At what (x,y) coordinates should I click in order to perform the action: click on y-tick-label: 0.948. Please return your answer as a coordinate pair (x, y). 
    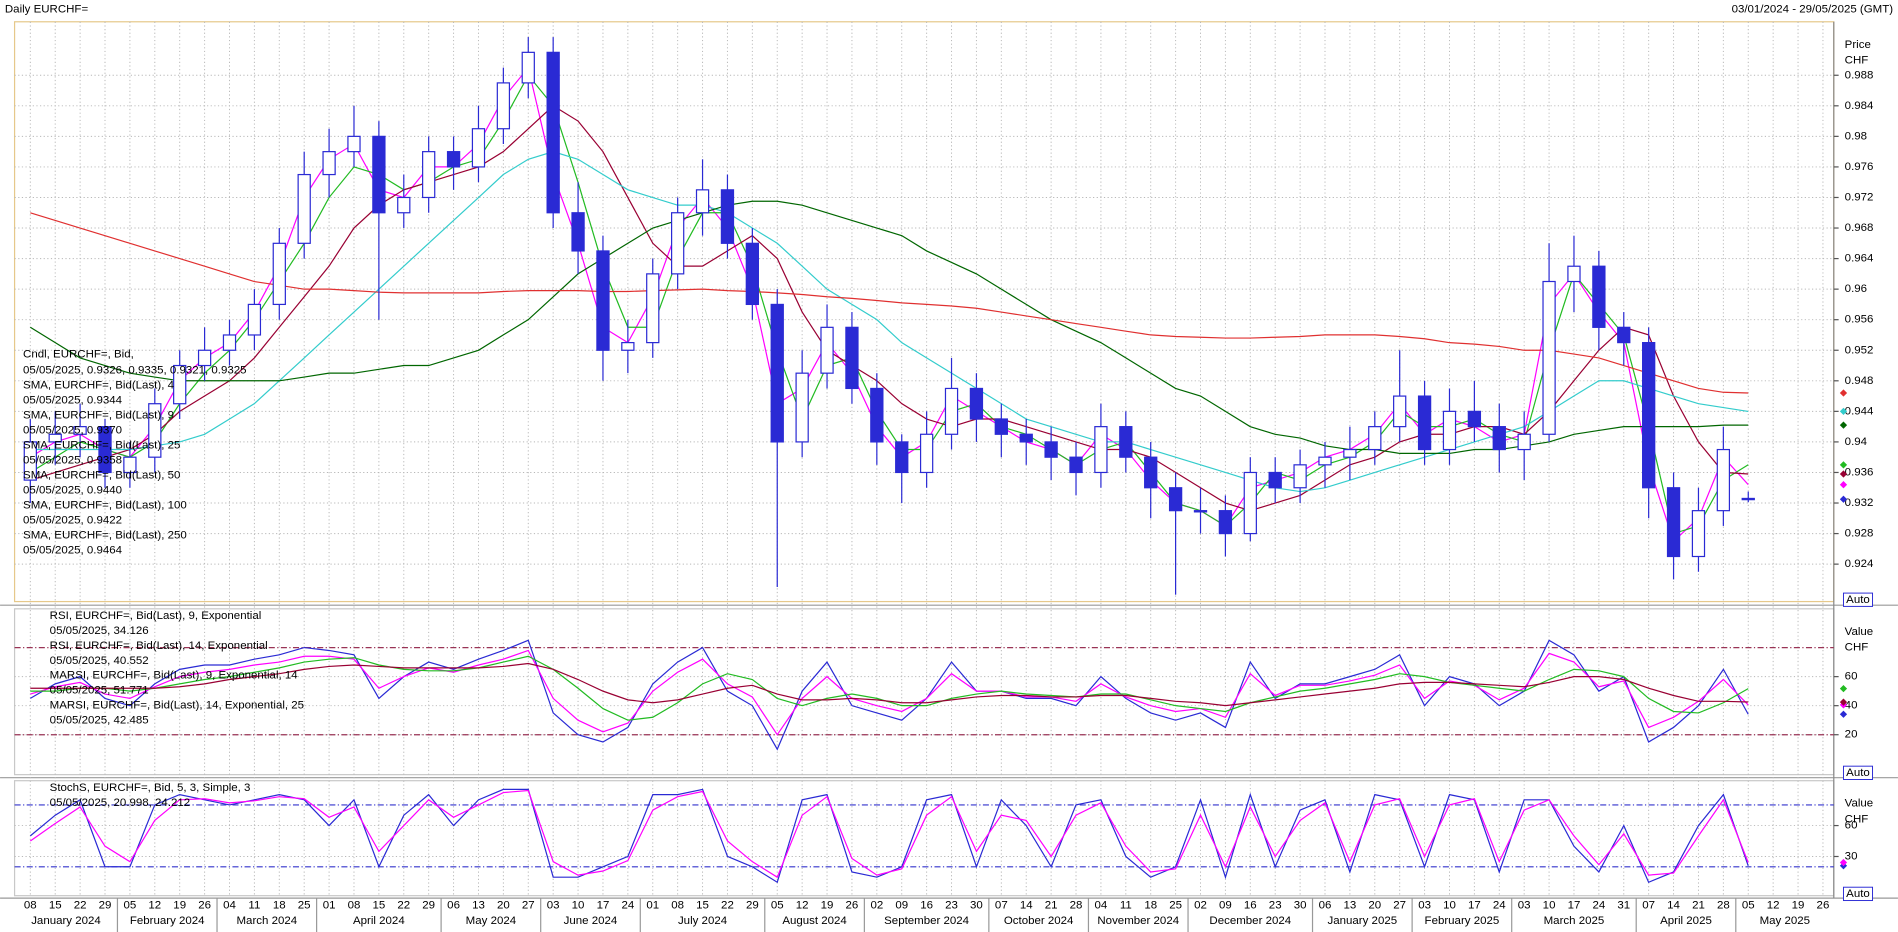
    Looking at the image, I should click on (1859, 381).